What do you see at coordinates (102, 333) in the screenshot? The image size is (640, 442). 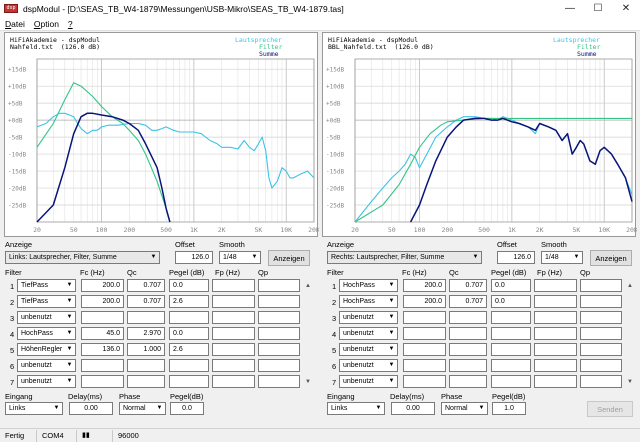 I see `fc-input: 45.0` at bounding box center [102, 333].